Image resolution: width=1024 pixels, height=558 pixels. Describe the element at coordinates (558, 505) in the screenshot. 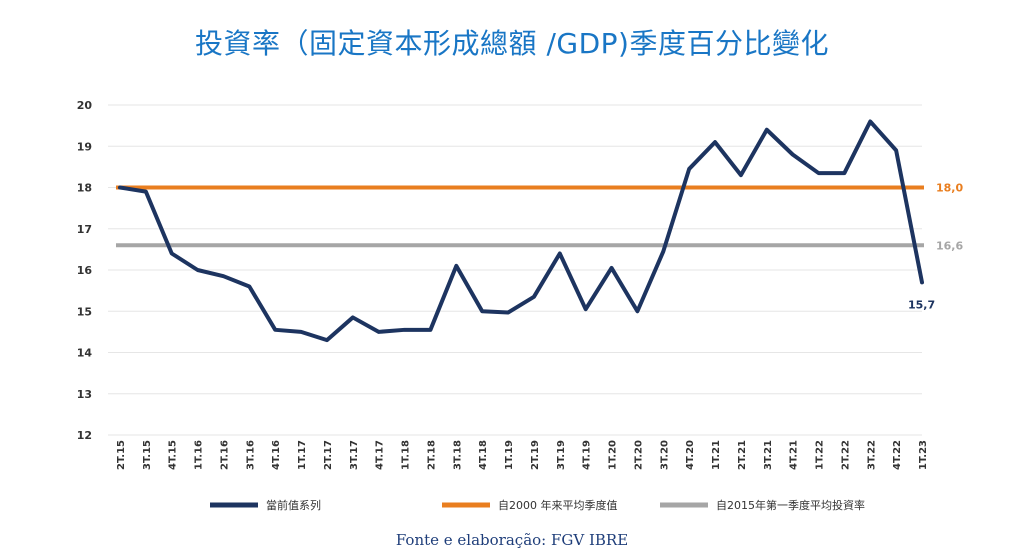

I see `legend-label: 自2000 年来平均季度值` at that location.